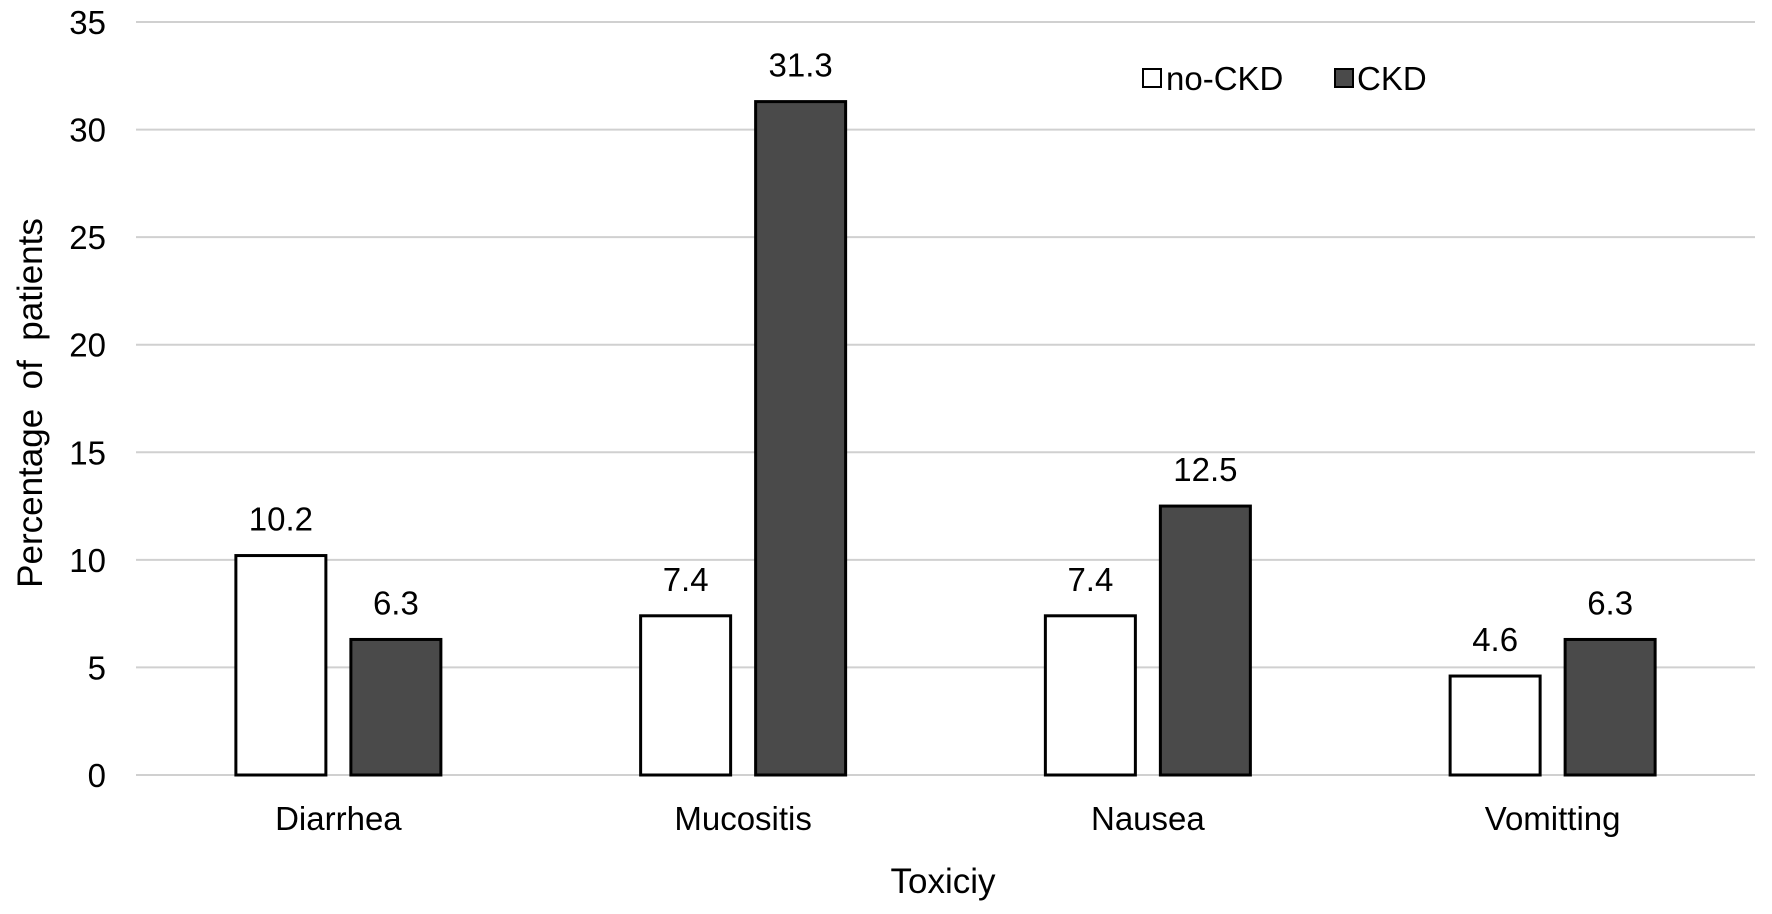  I want to click on y-tick-label: 5, so click(97, 667).